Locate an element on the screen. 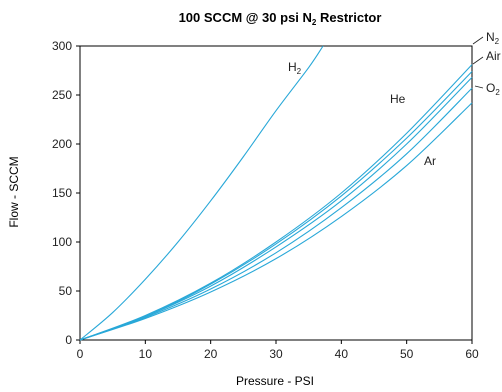 This screenshot has width=502, height=392. x-tick-label: 10 is located at coordinates (146, 354).